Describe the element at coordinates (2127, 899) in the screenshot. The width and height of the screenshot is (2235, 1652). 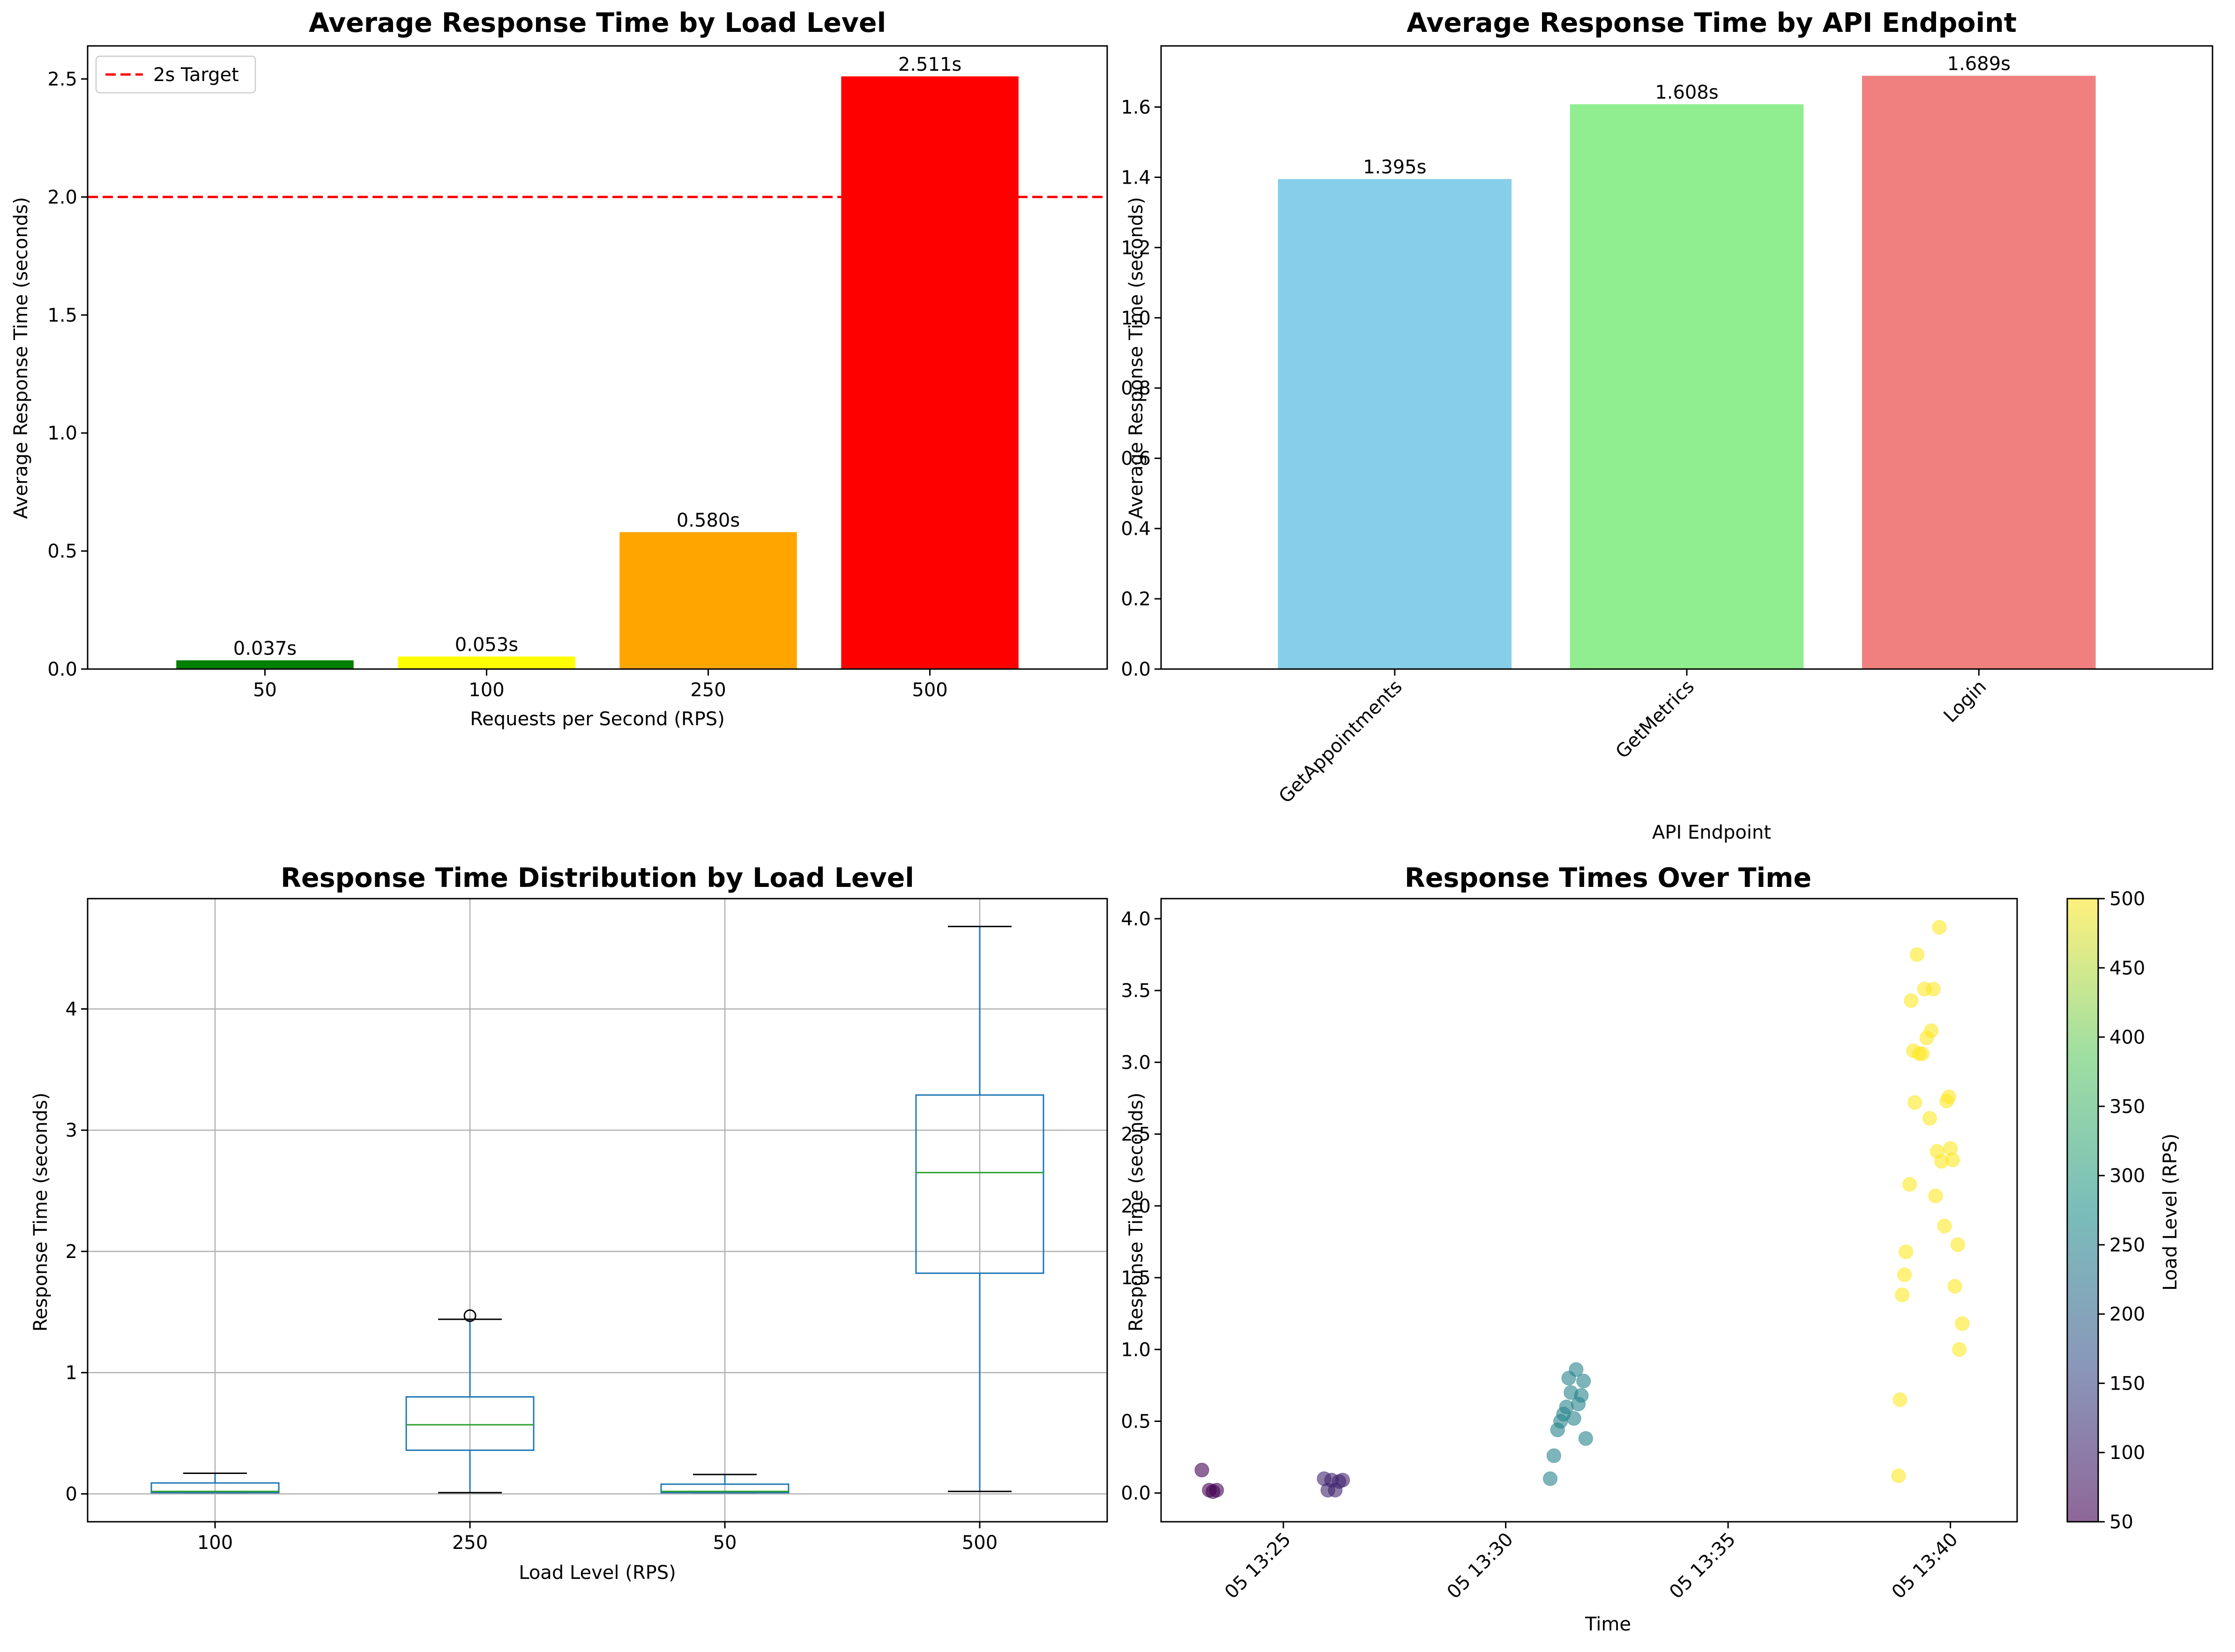
I see `colorbar-tick-label: 500` at that location.